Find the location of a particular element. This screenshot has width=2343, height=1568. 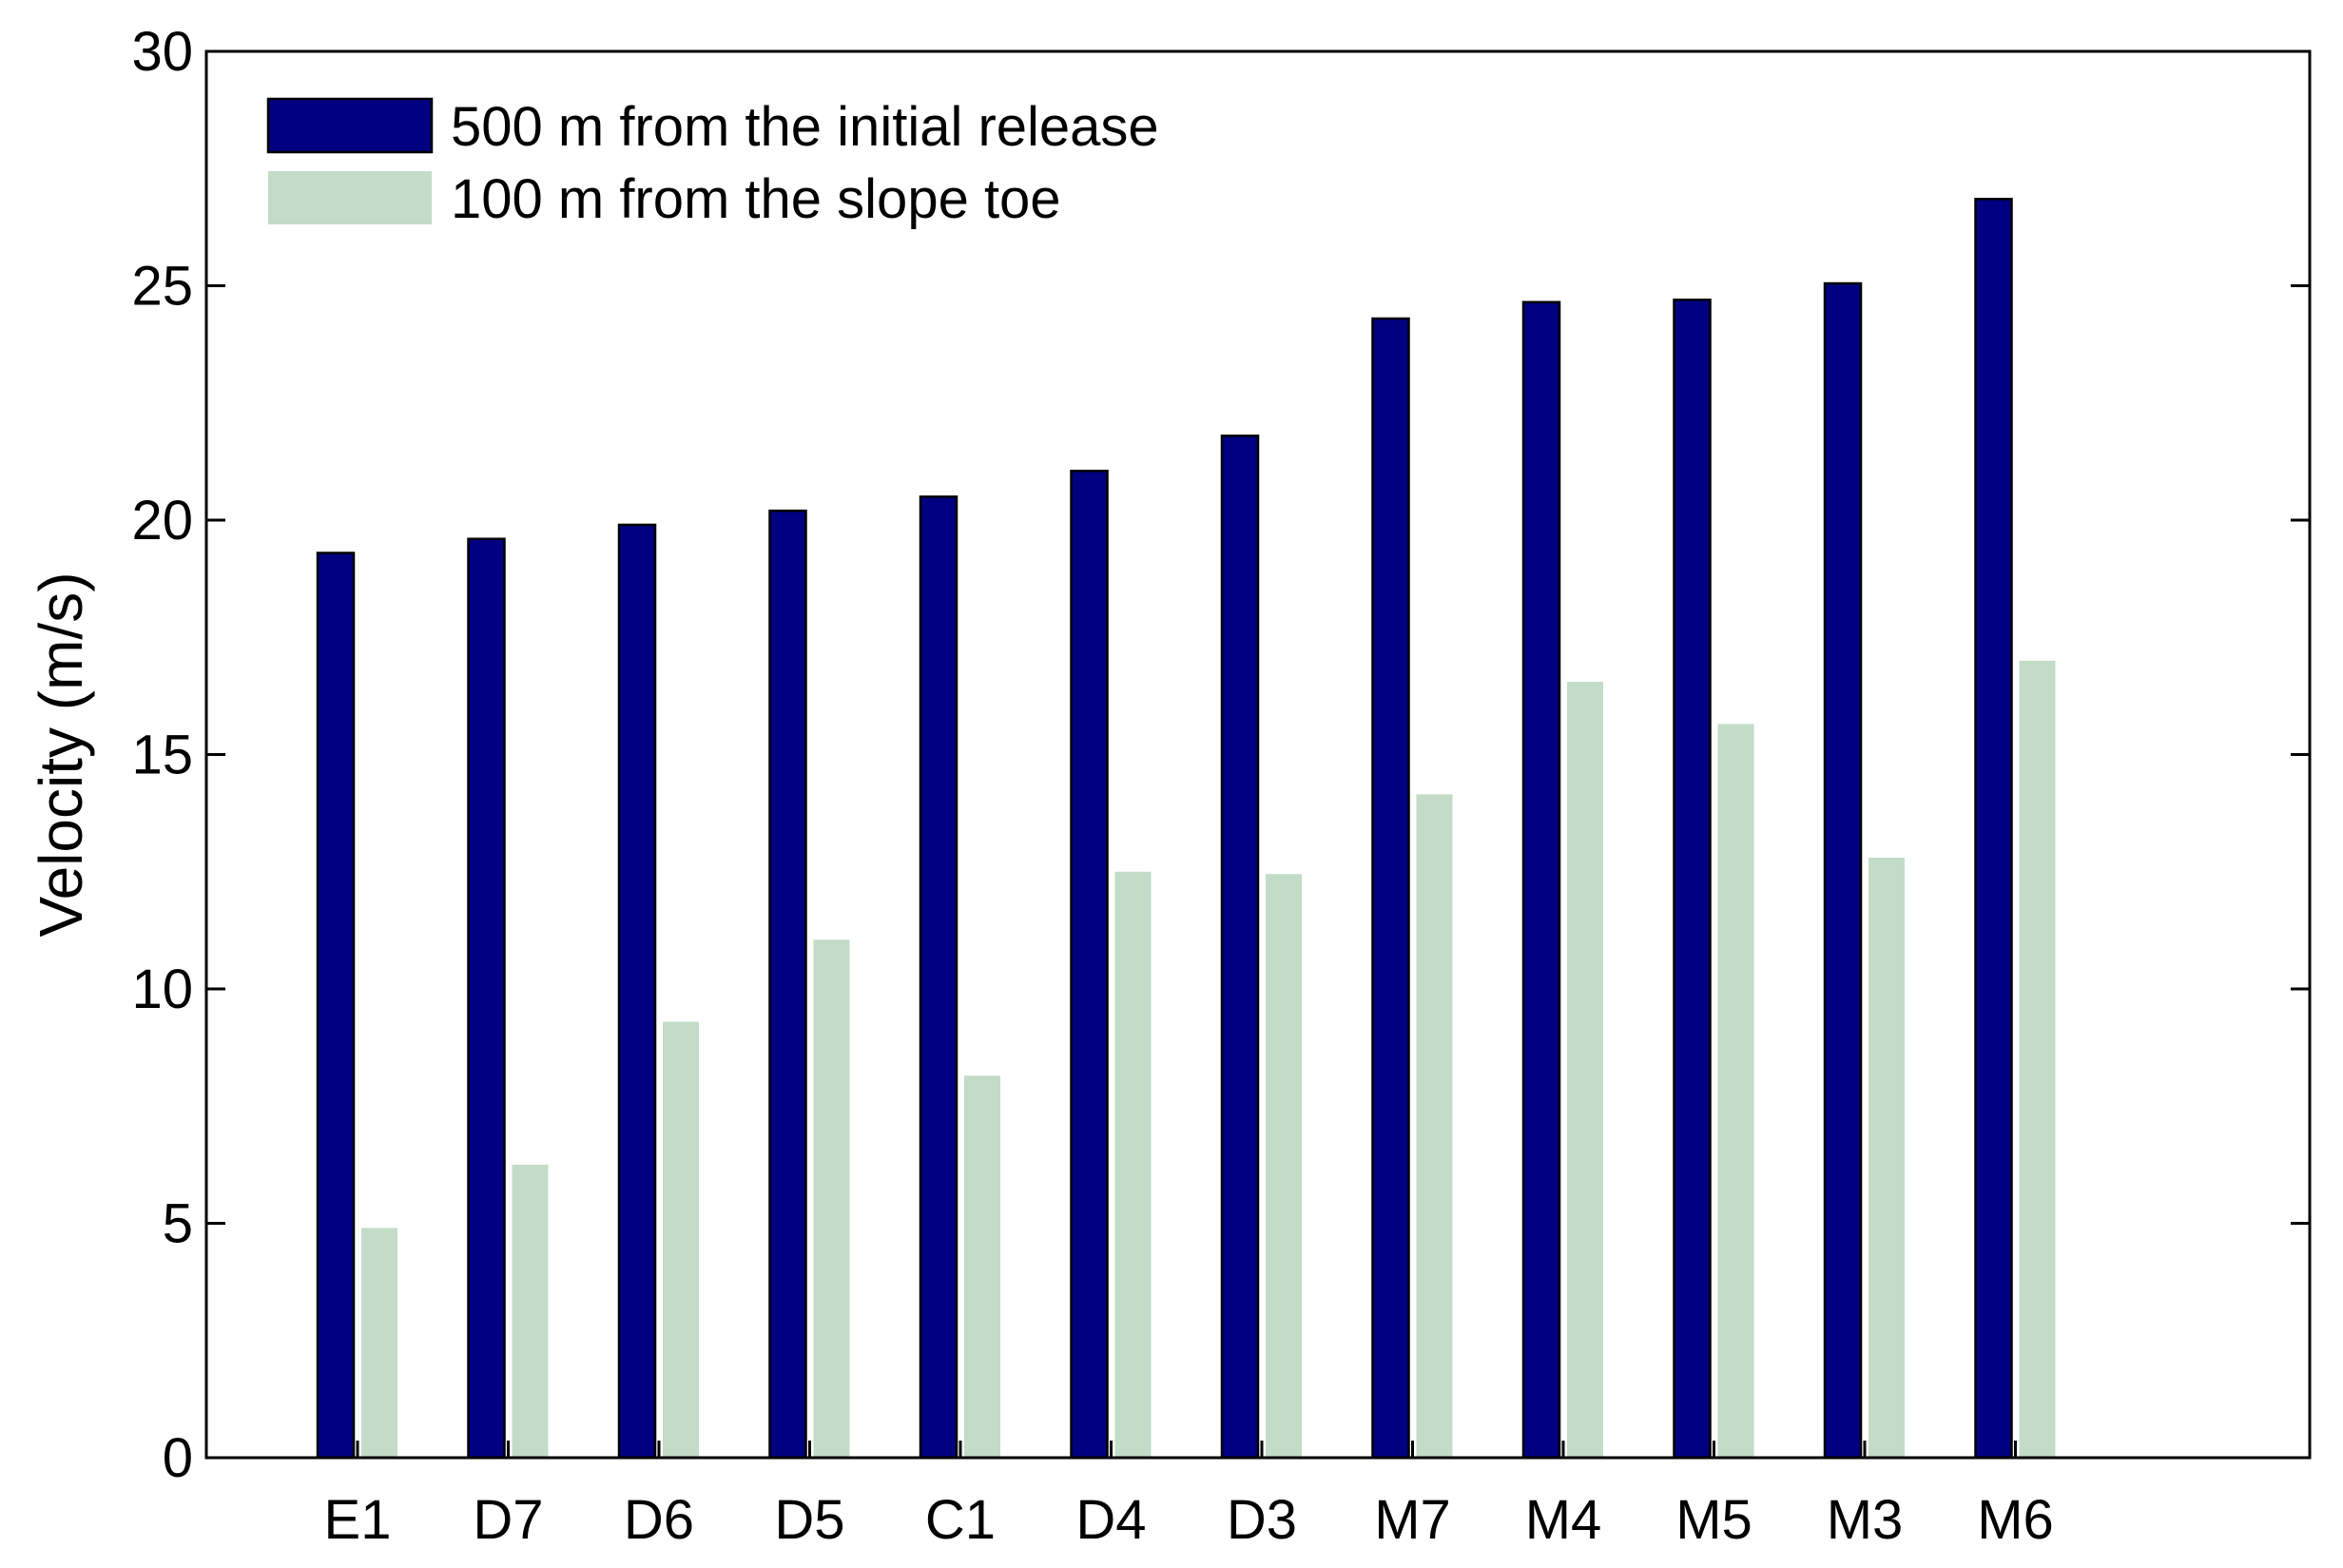

x-tick-label: E1 is located at coordinates (358, 1520).